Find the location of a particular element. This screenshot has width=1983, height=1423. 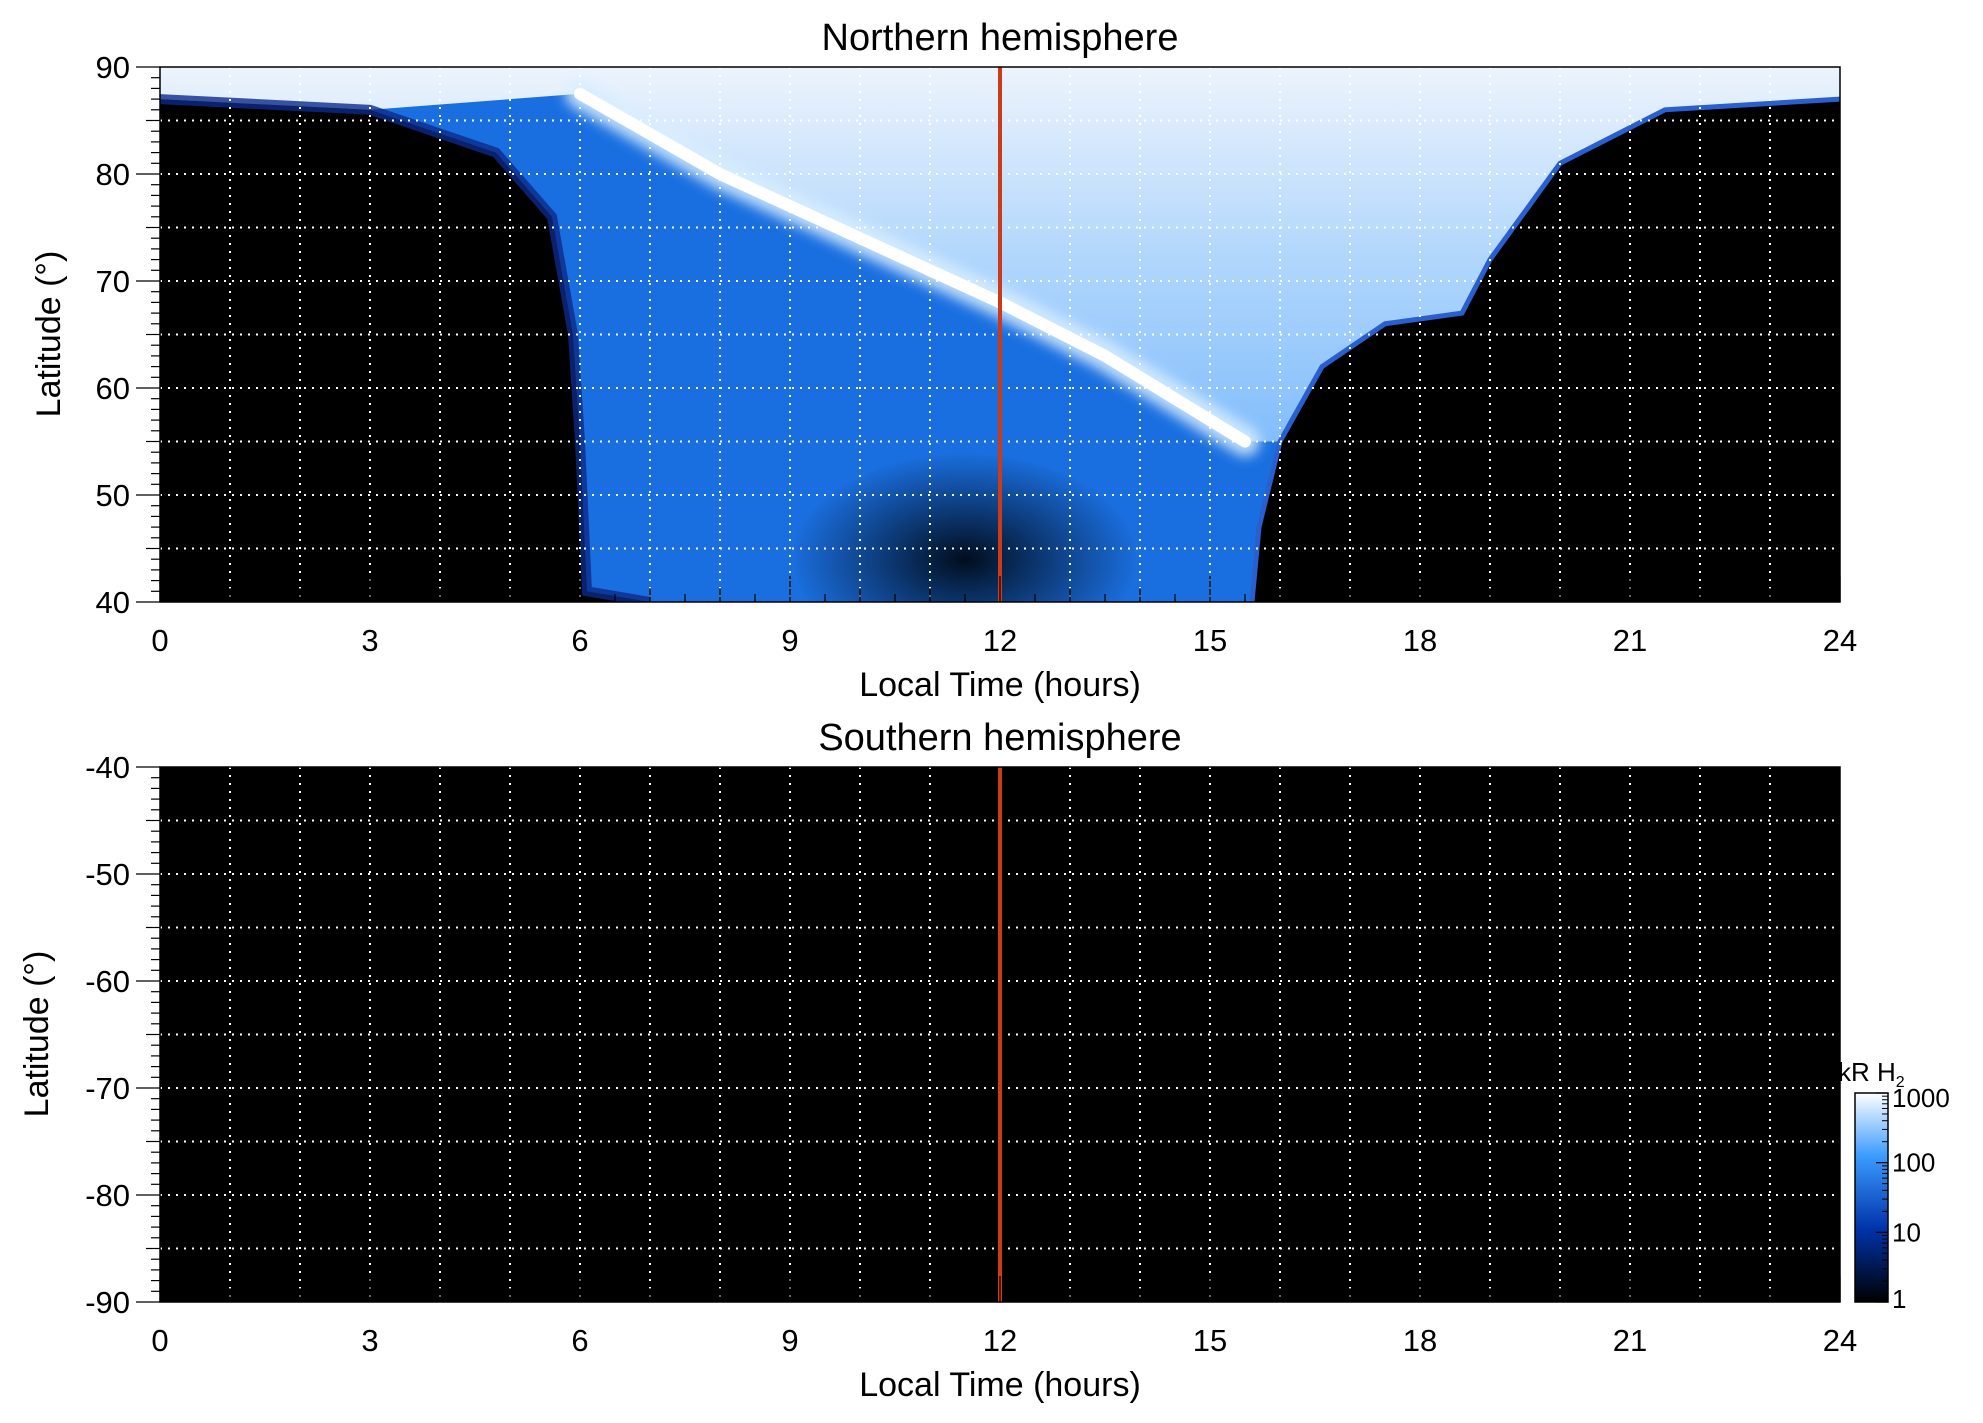

north-y-axis-label: Latitude (°) is located at coordinates (49, 334).